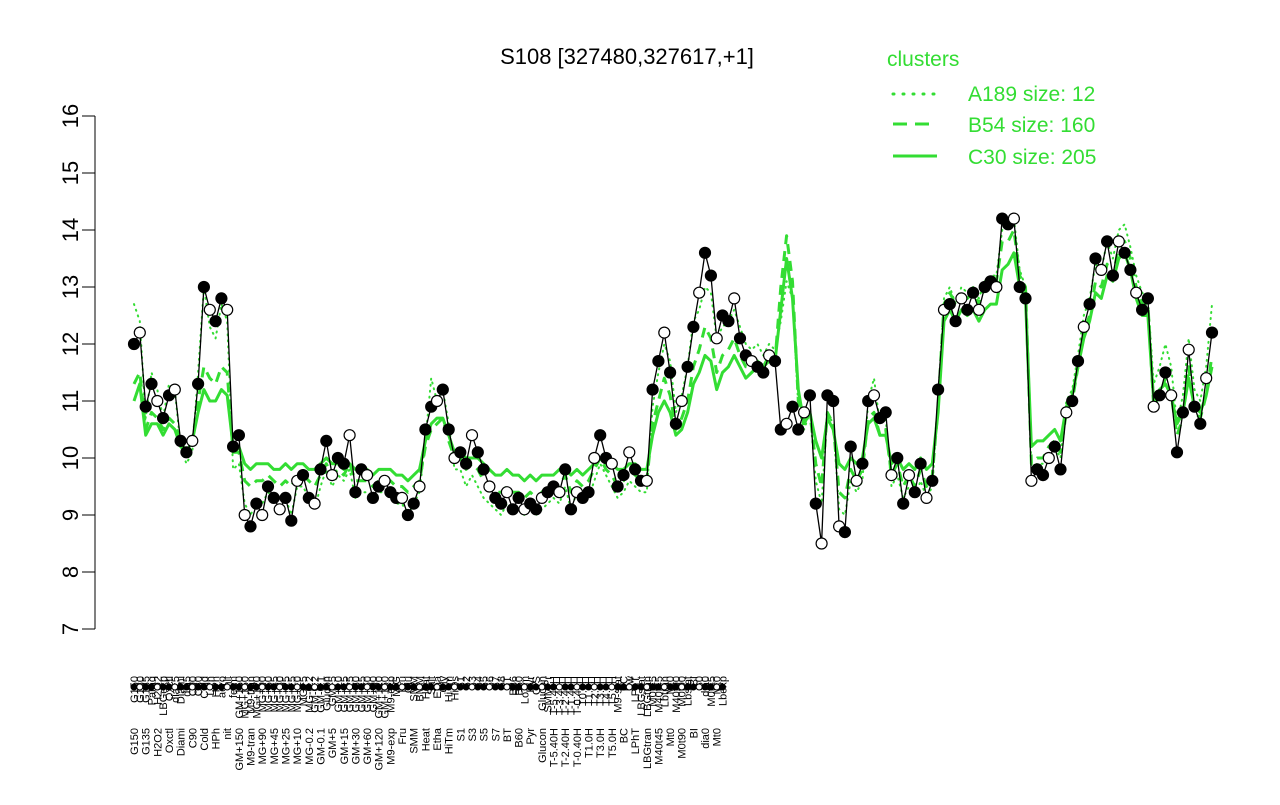 The height and width of the screenshot is (805, 1280). I want to click on x-tick-label-lower: M9-exp, so click(391, 746).